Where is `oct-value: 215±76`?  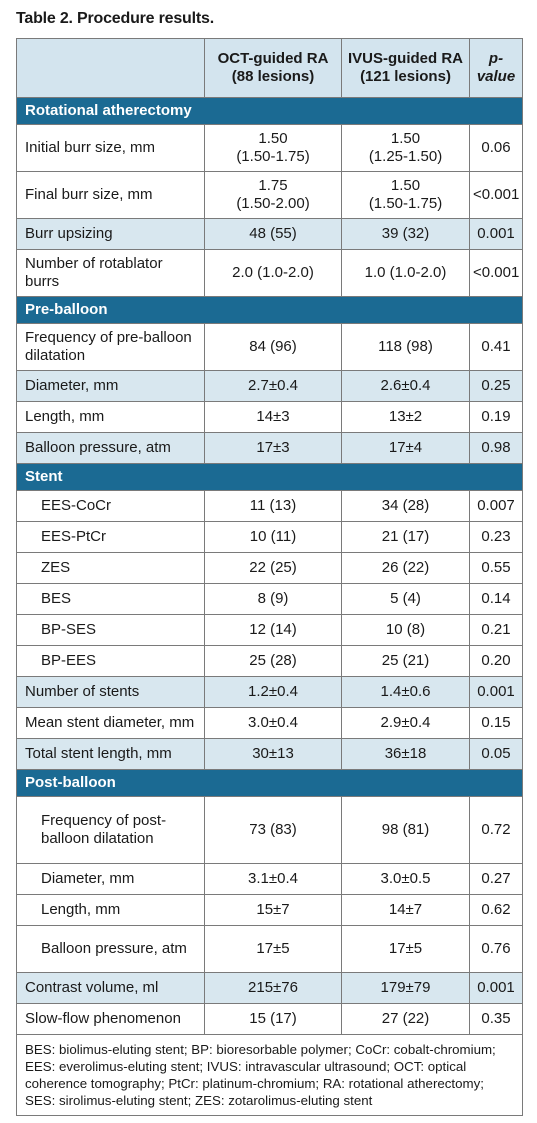
oct-value: 215±76 is located at coordinates (273, 988).